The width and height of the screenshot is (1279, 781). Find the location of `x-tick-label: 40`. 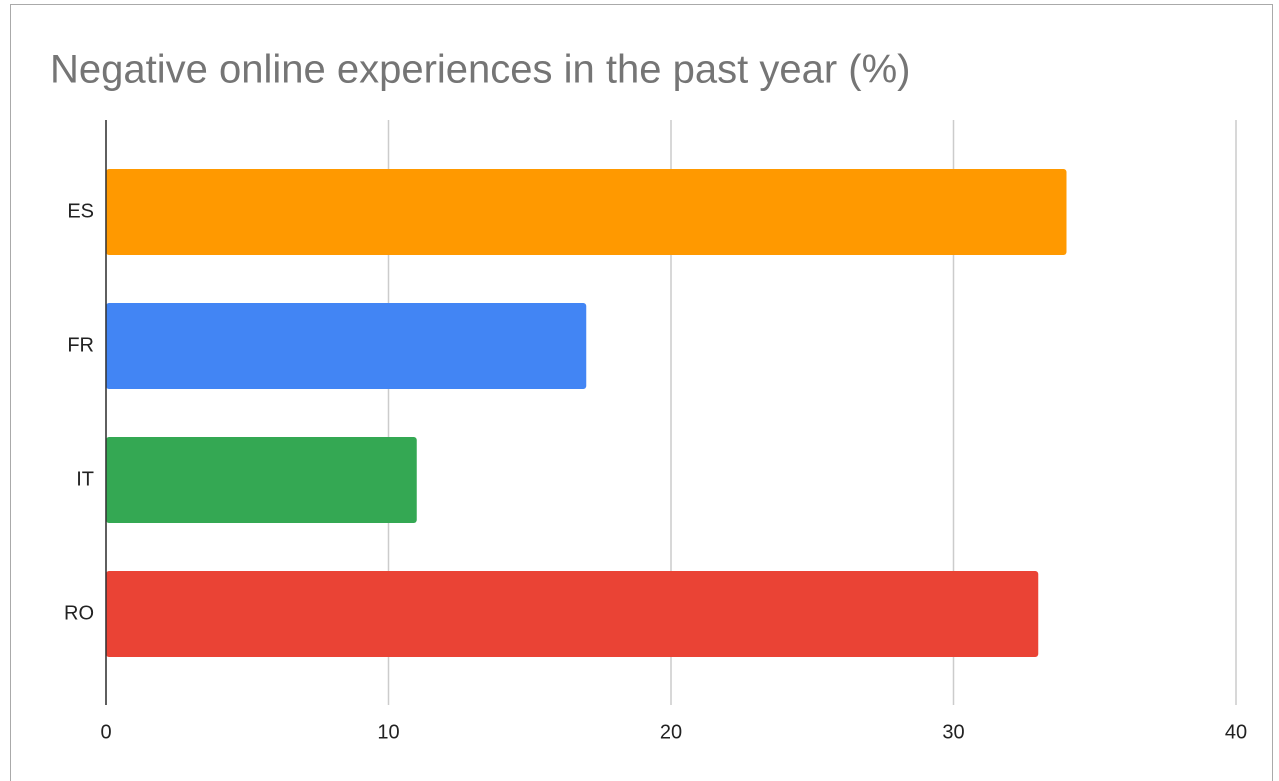

x-tick-label: 40 is located at coordinates (1236, 732).